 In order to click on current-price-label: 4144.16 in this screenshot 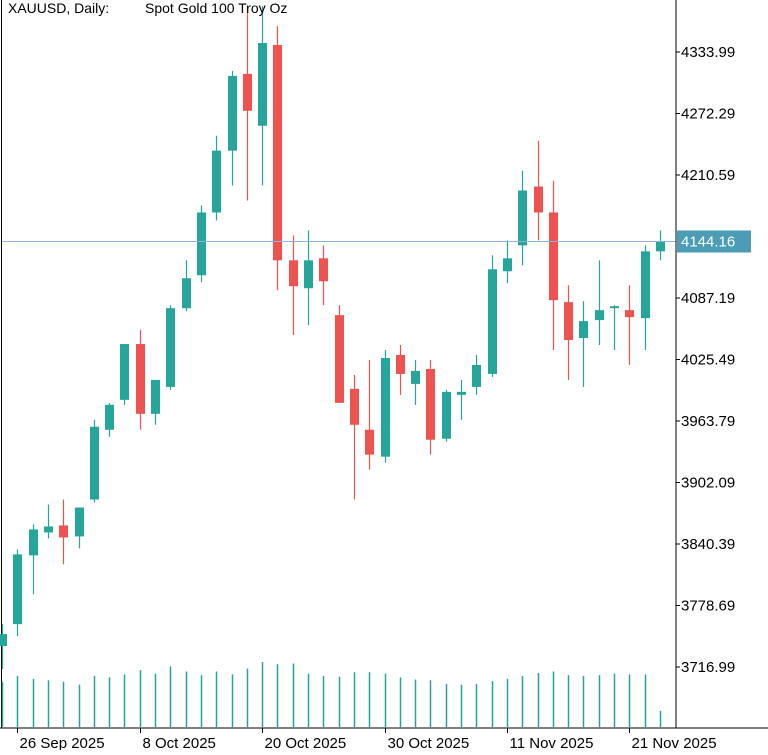, I will do `click(714, 241)`.